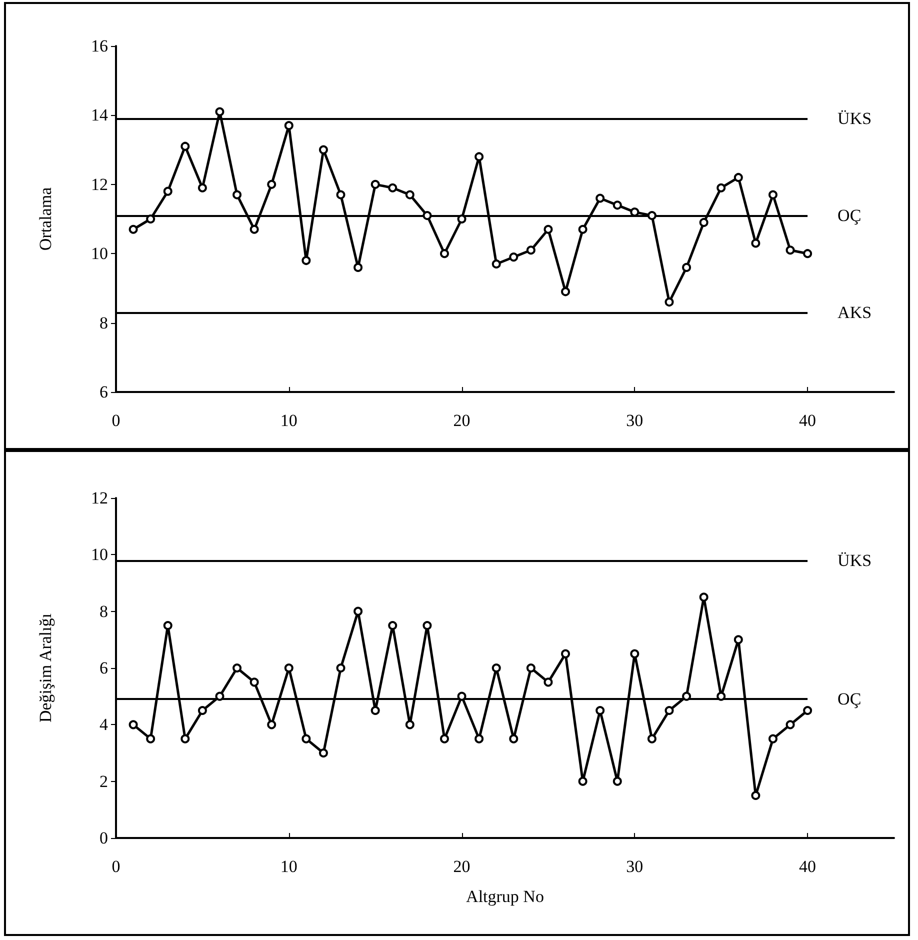 The image size is (918, 940). What do you see at coordinates (104, 322) in the screenshot?
I see `y-tick-label: 8` at bounding box center [104, 322].